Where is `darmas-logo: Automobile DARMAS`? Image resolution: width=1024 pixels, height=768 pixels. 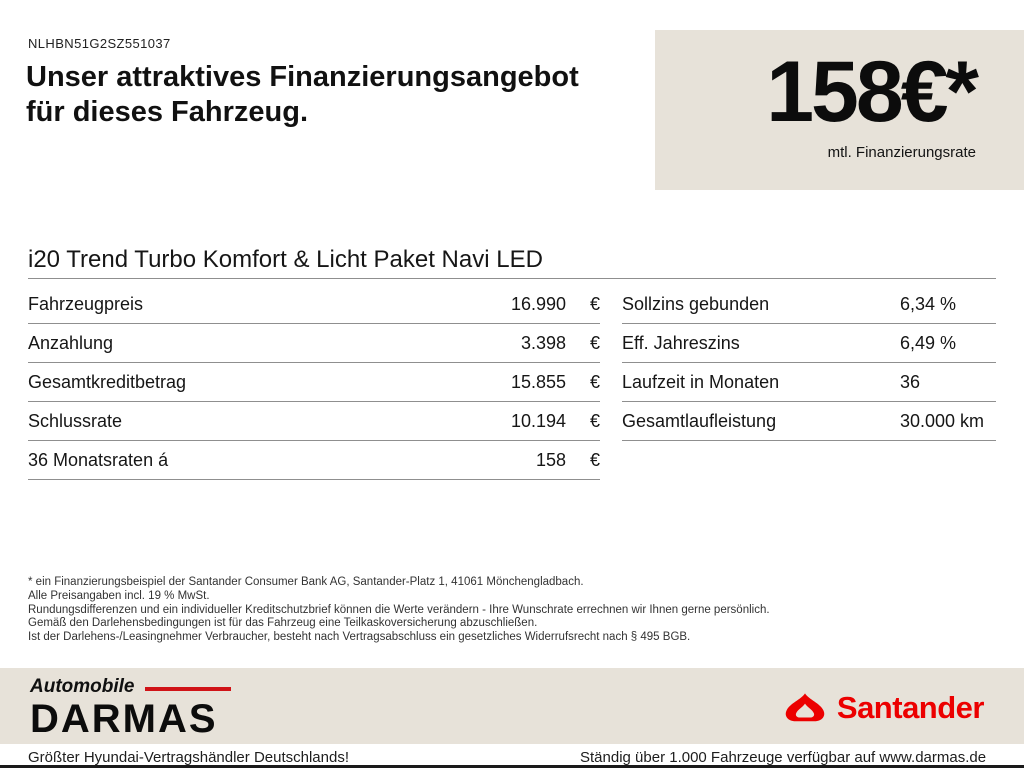 darmas-logo: Automobile DARMAS is located at coordinates (130, 708).